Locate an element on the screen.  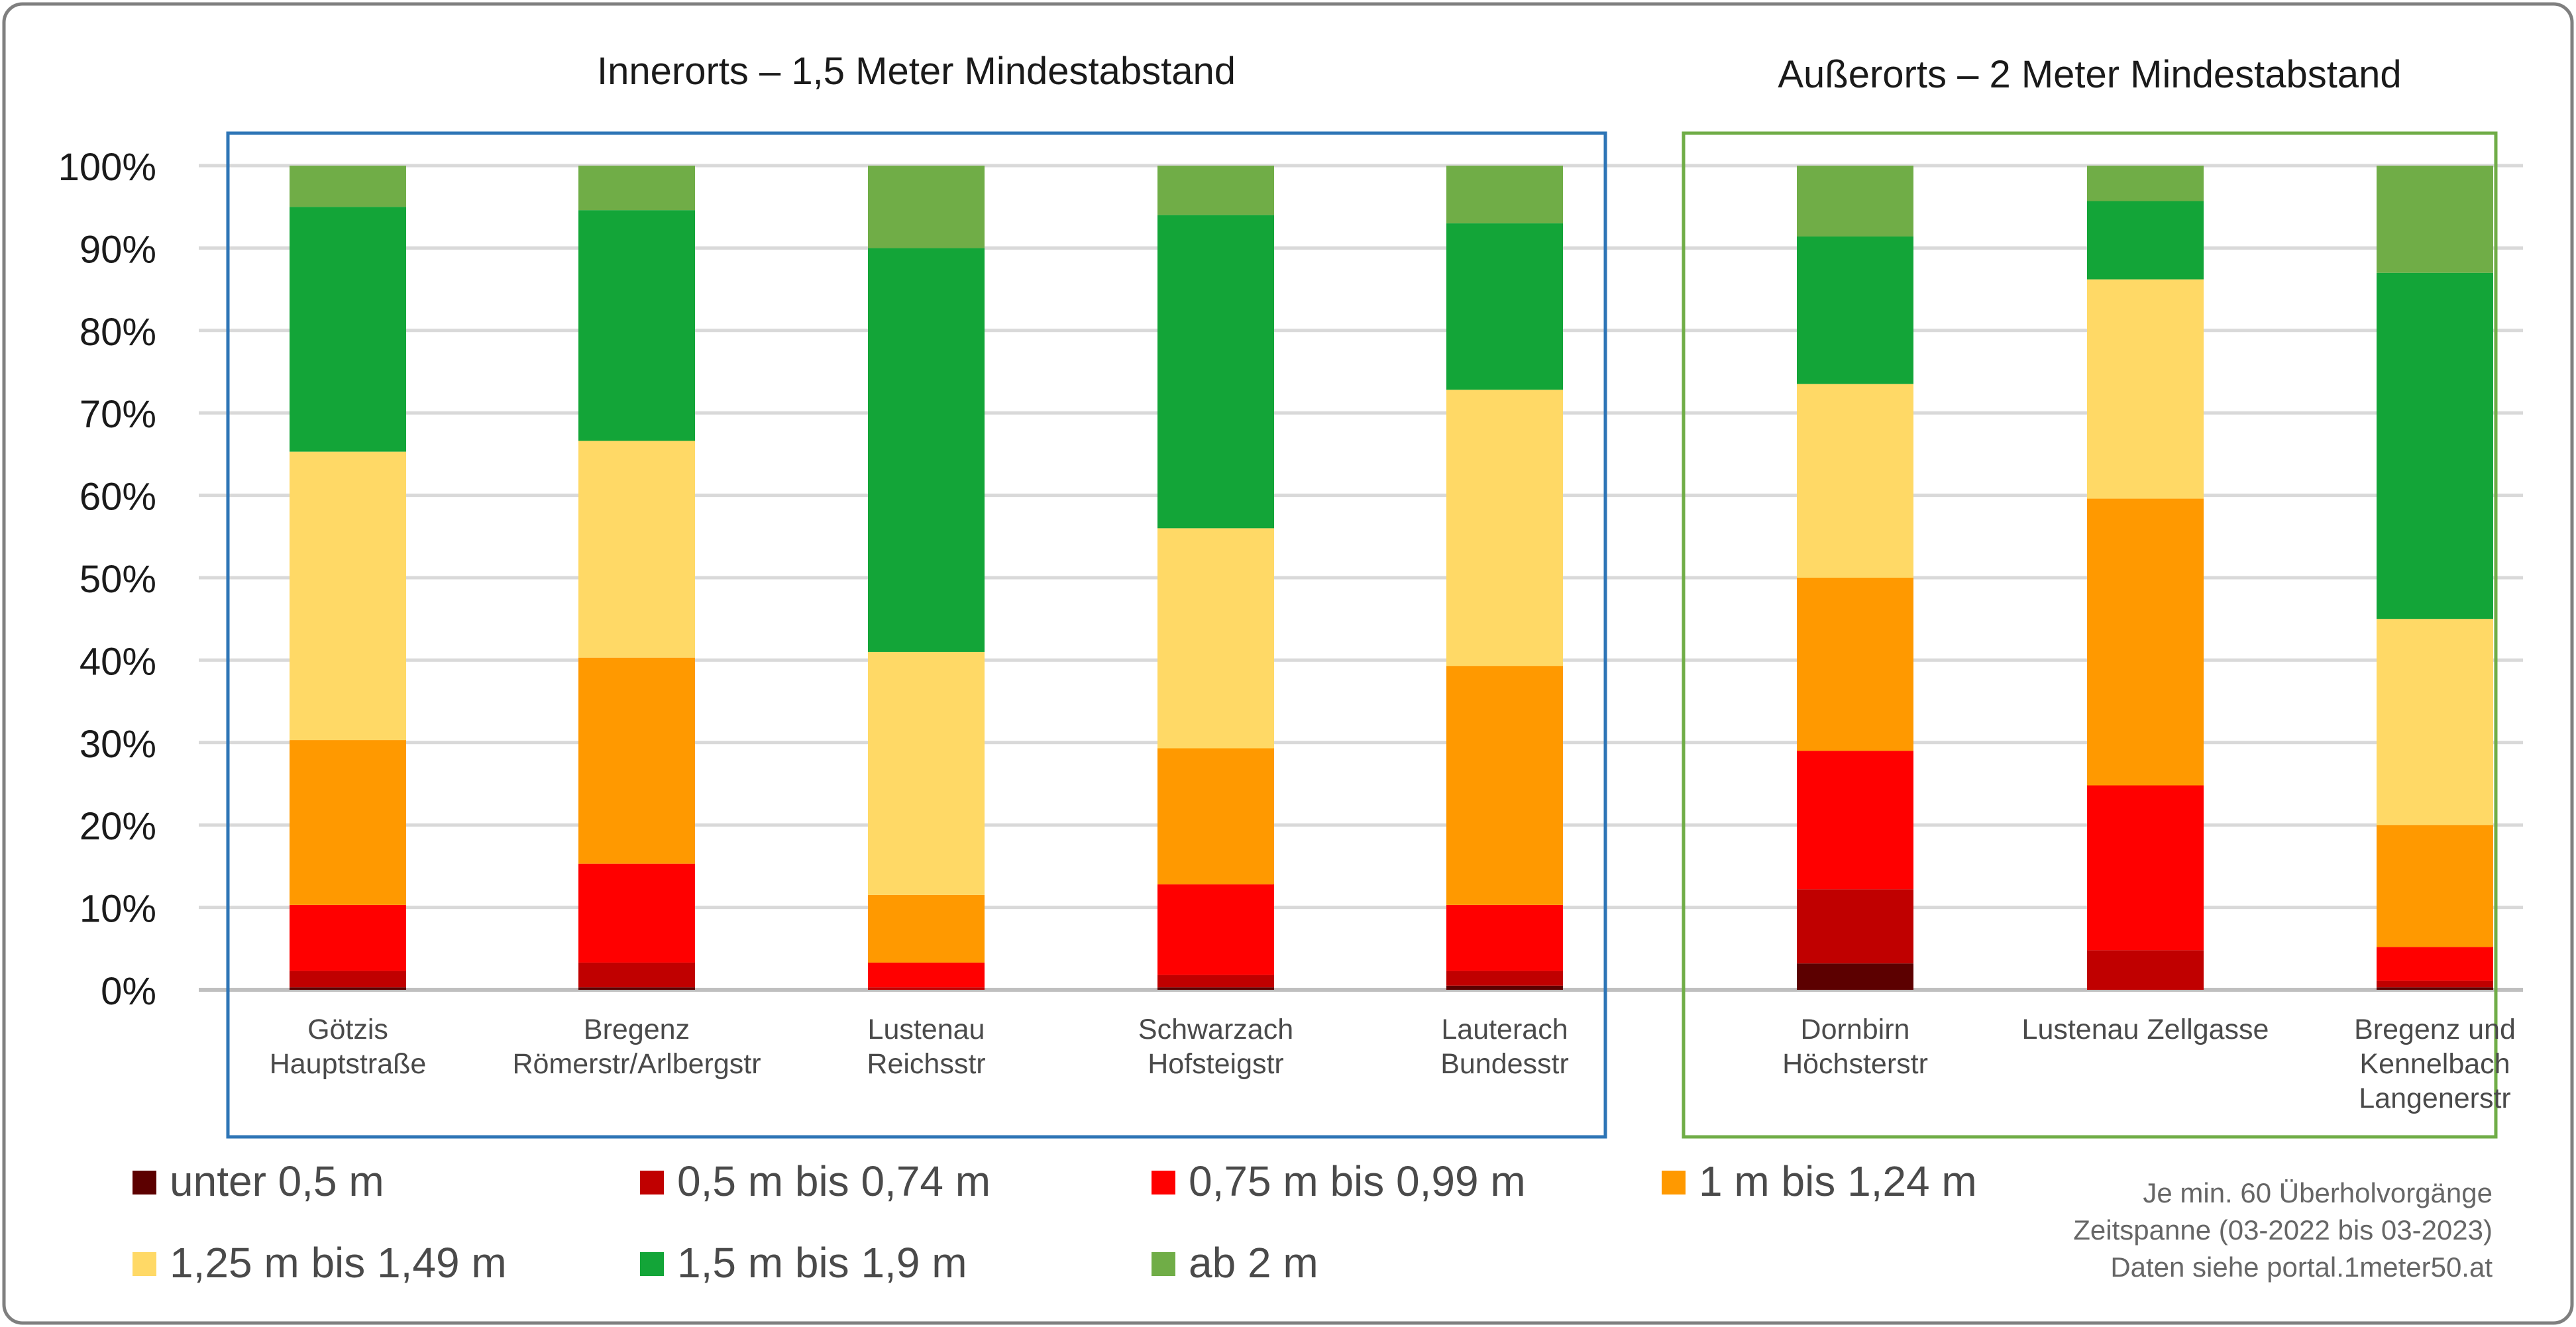
x-tick-label: Dornbirn Höchsterstr is located at coordinates (1855, 1047).